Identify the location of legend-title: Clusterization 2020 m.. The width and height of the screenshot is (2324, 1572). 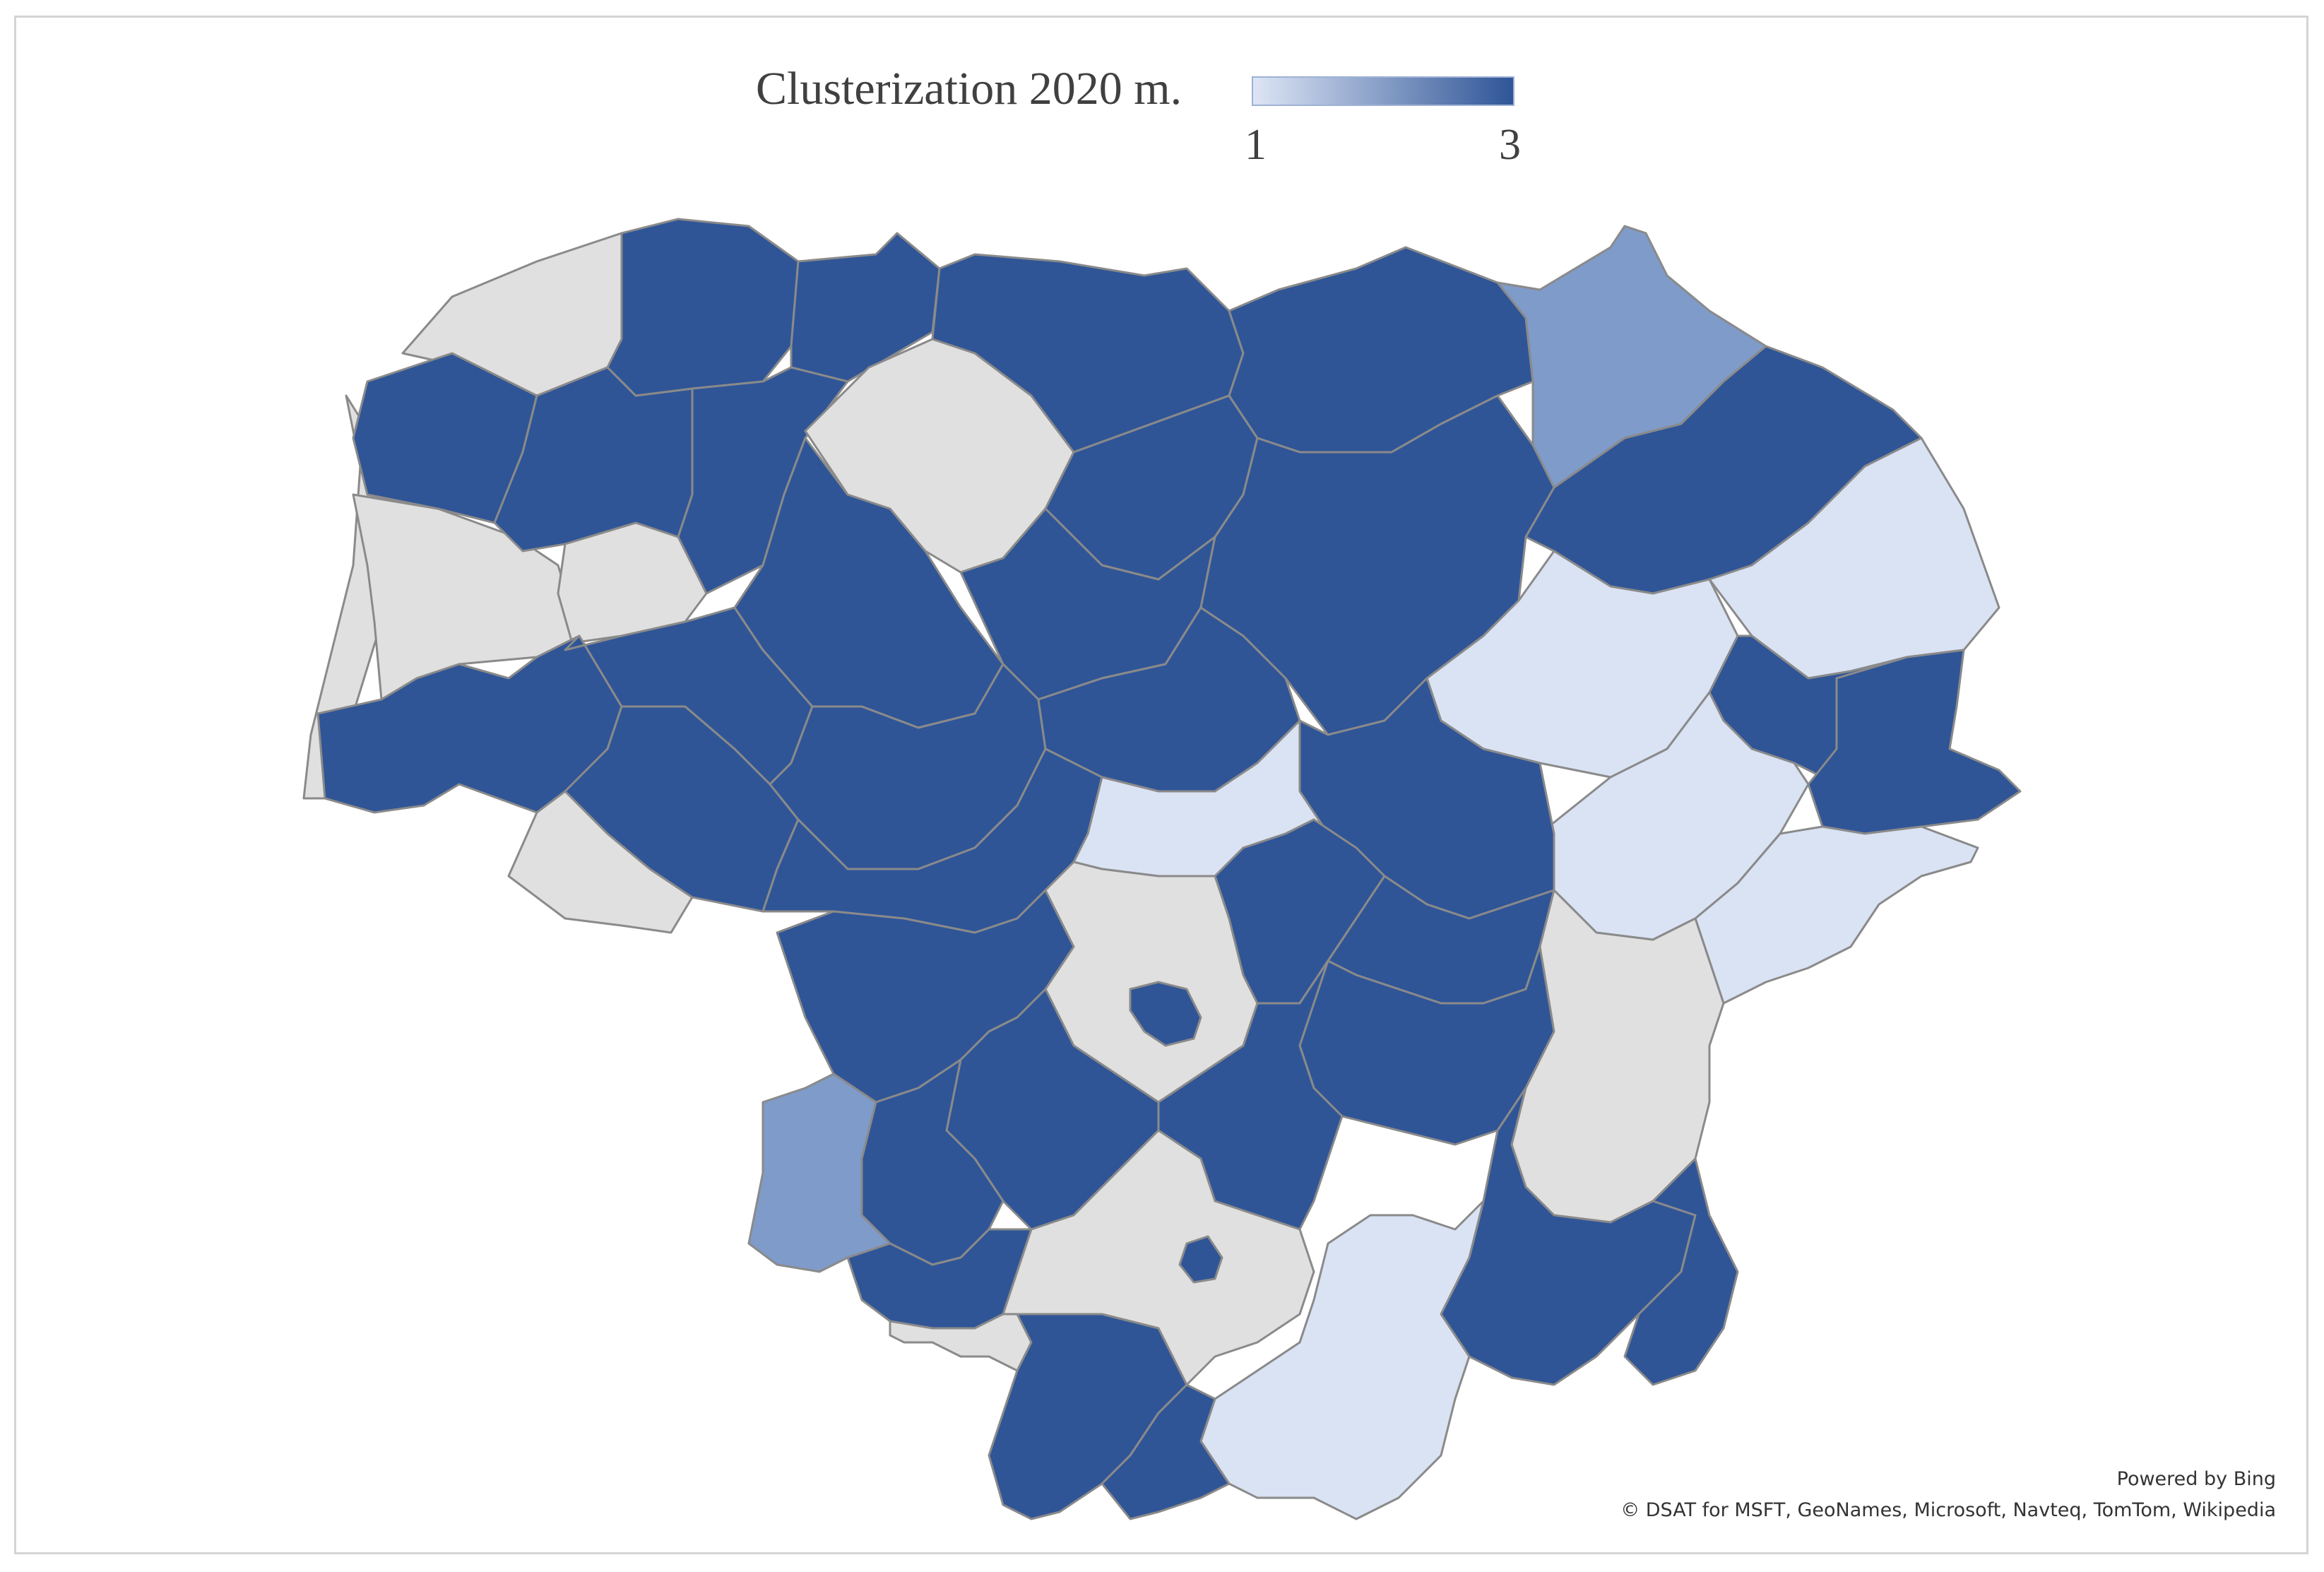
(969, 88).